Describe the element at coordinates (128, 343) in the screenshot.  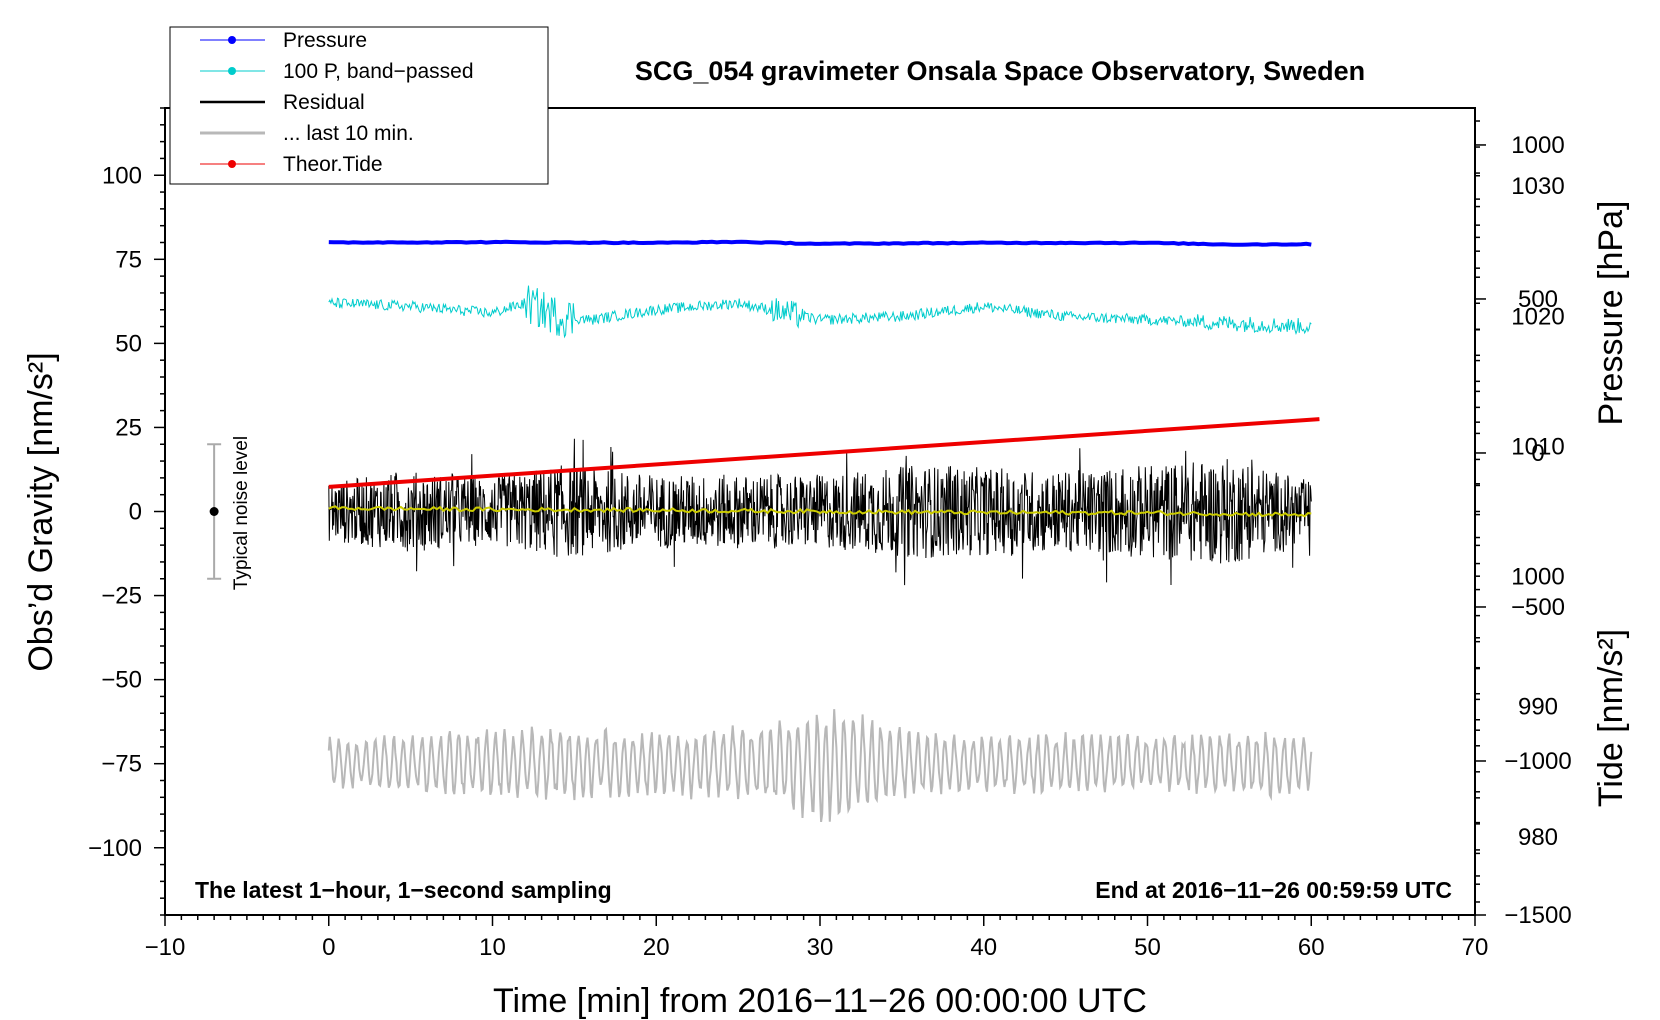
I see `y-tick-label: 50` at that location.